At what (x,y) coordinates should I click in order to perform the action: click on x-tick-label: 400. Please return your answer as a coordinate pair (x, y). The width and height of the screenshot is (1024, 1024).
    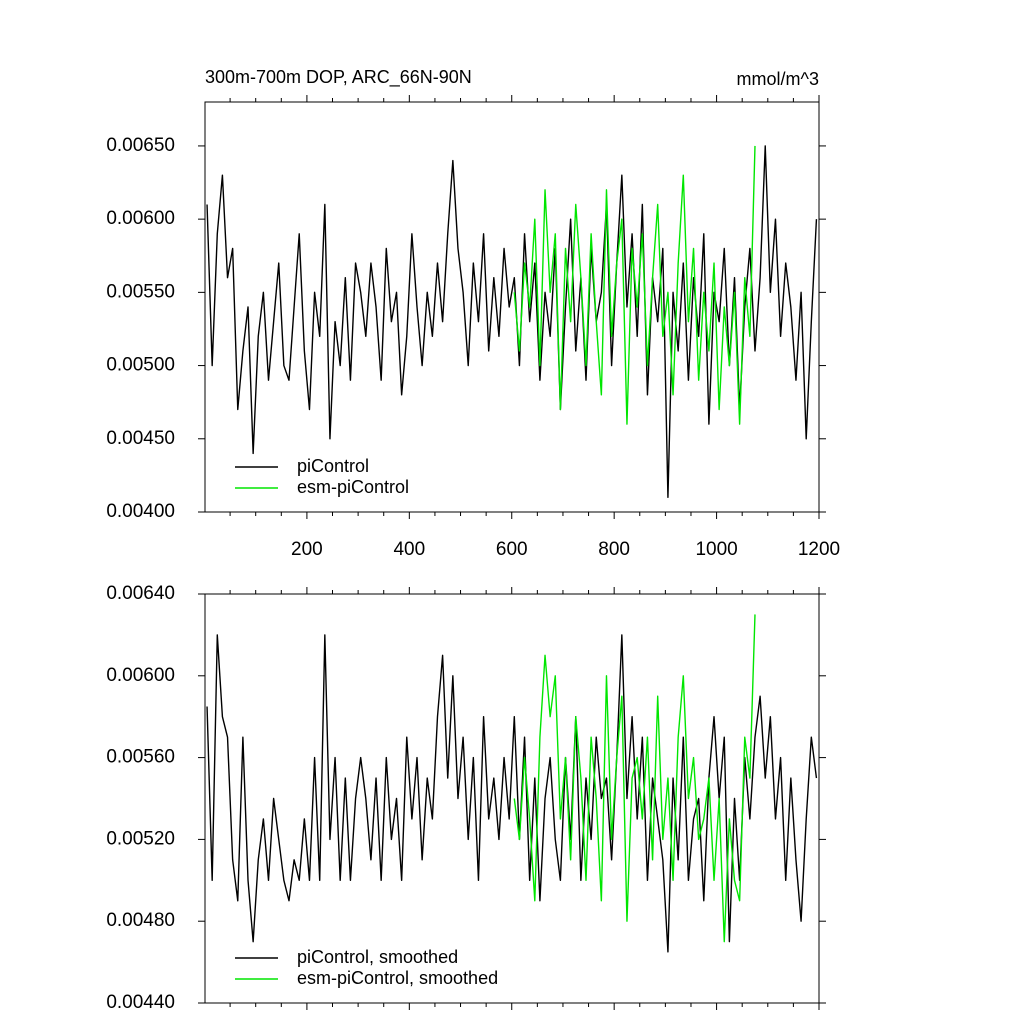
    Looking at the image, I should click on (409, 549).